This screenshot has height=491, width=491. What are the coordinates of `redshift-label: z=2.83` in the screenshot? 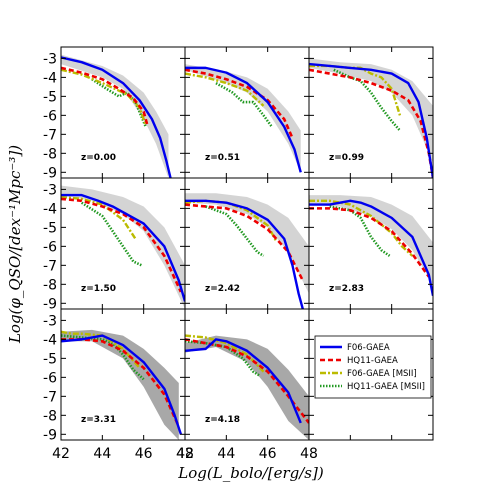 It's located at (346, 289).